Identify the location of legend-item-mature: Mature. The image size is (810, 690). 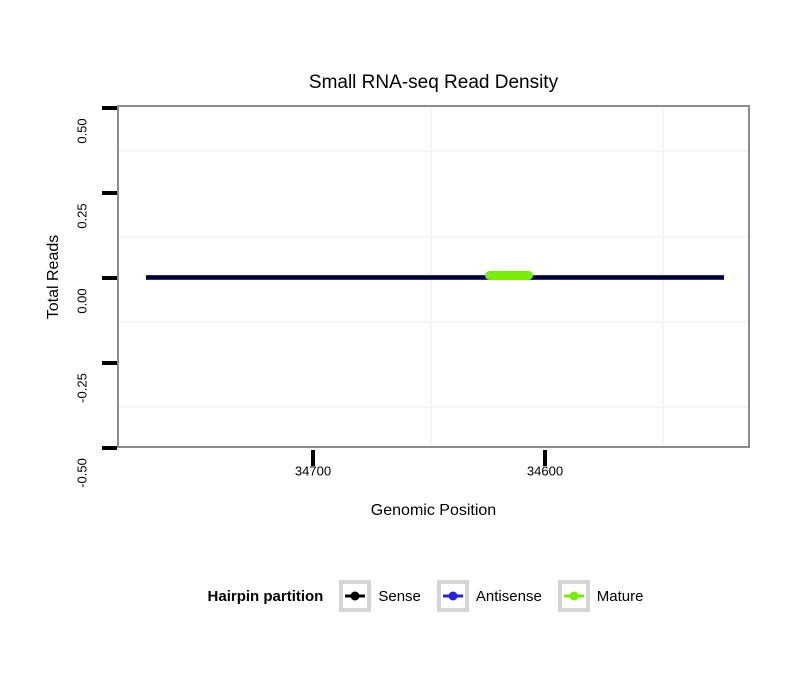
(608, 596).